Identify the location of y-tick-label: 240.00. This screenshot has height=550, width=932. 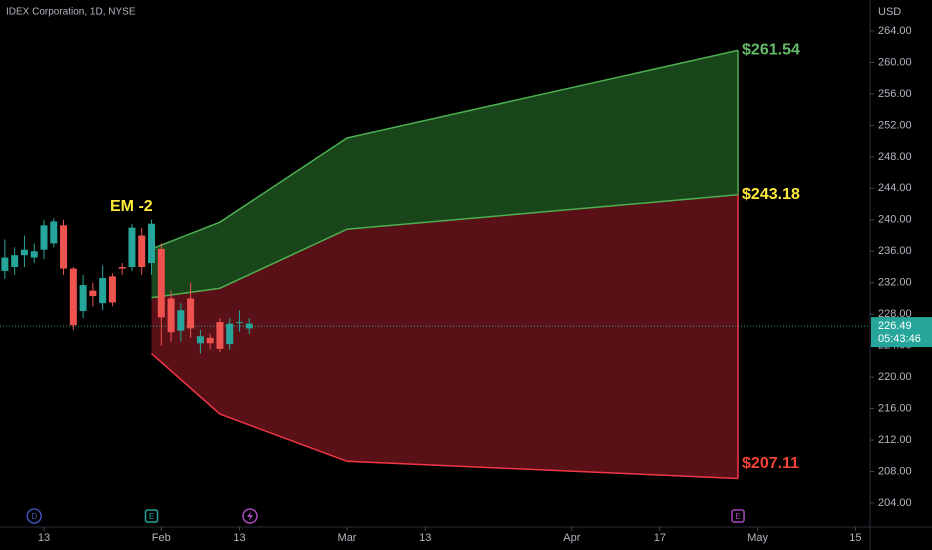
(895, 220).